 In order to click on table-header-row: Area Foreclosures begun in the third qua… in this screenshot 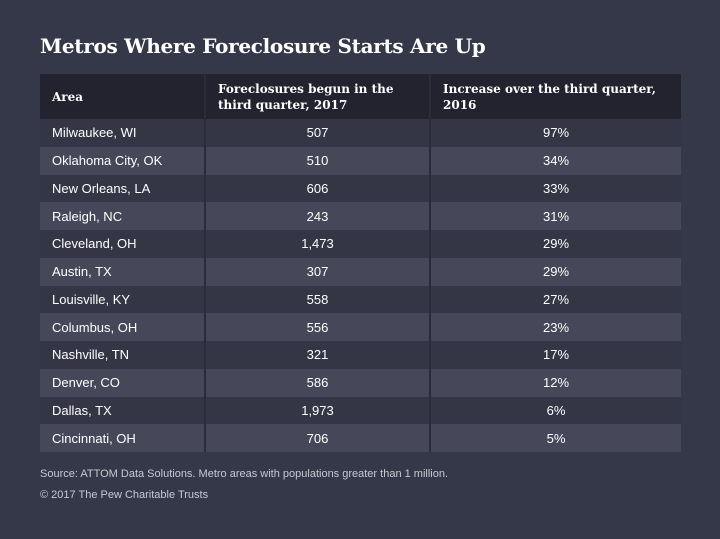, I will do `click(360, 96)`.